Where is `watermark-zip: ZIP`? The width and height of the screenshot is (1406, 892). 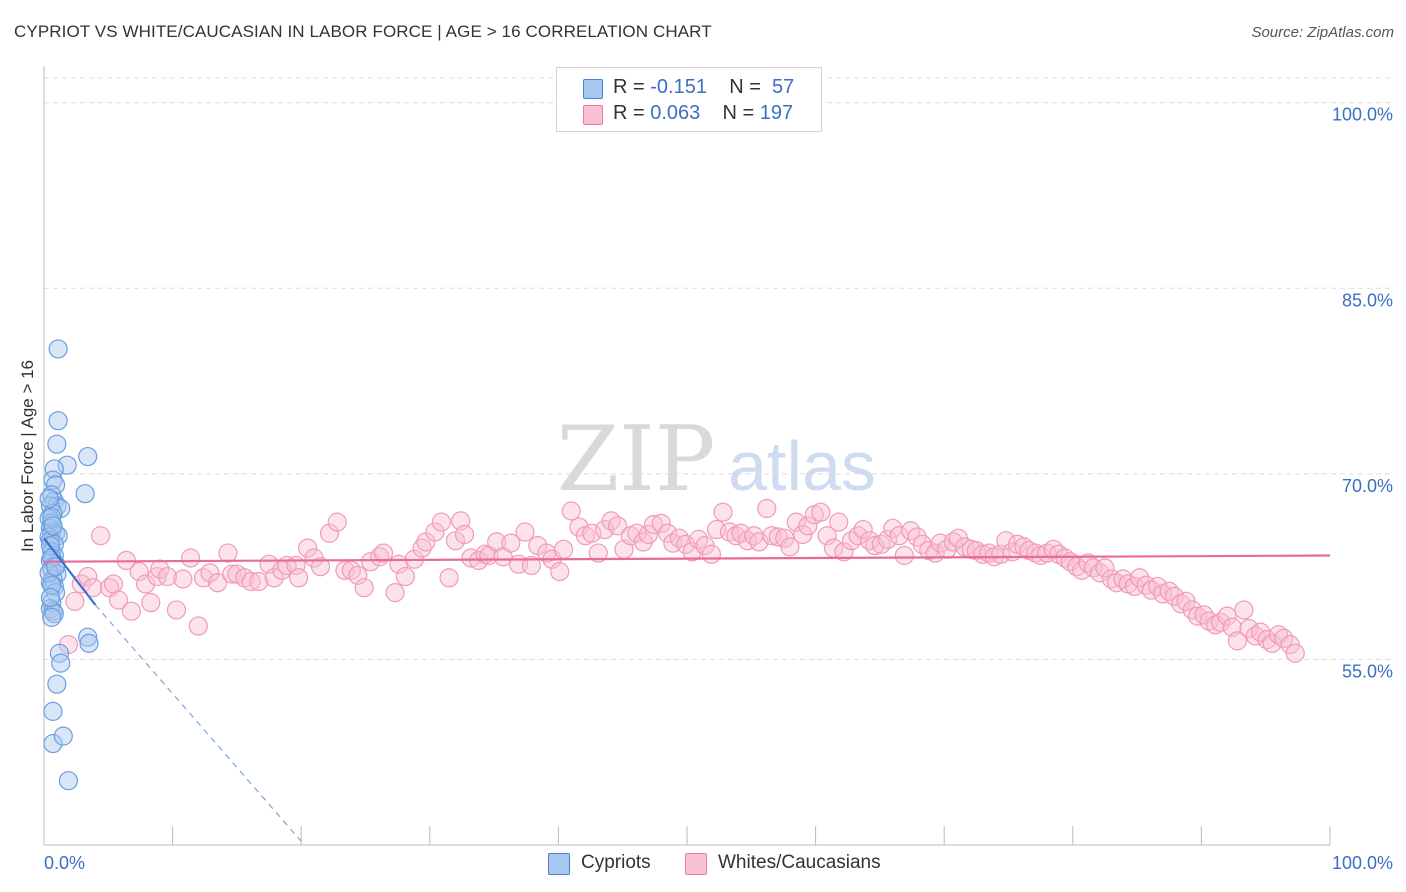
watermark-zip: ZIP is located at coordinates (636, 459).